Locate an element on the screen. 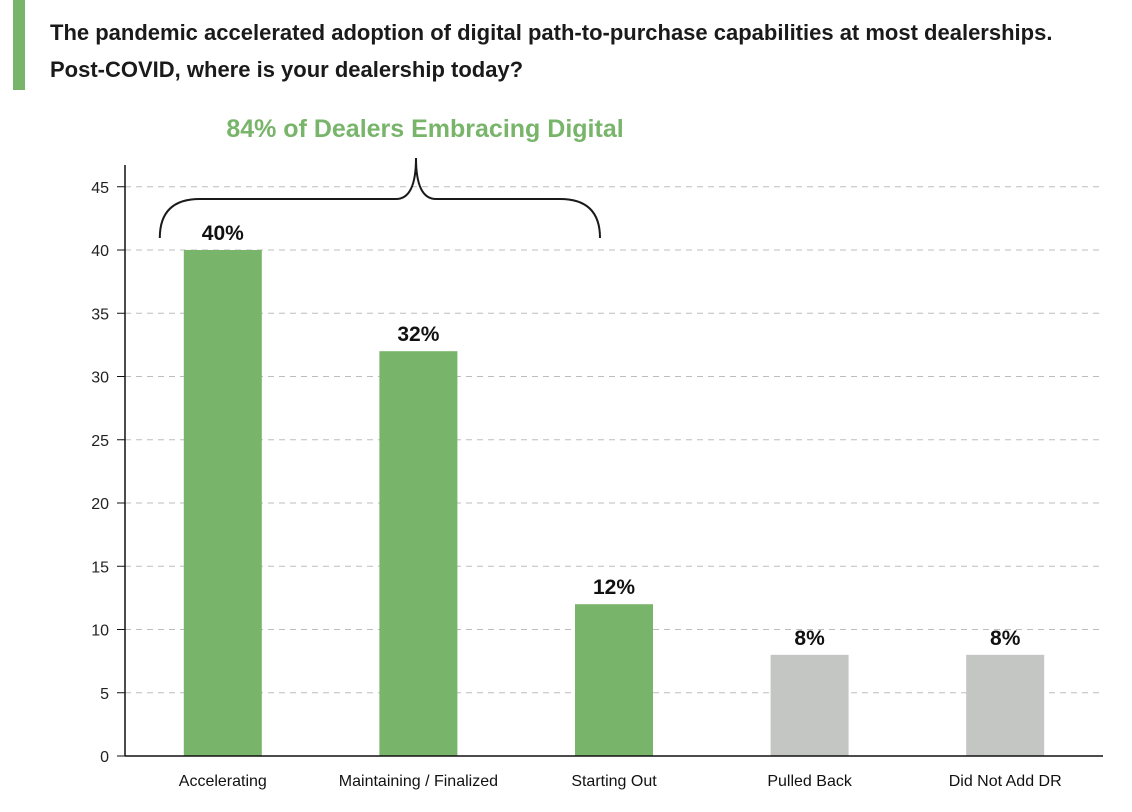  x-category-label: Starting Out is located at coordinates (614, 781).